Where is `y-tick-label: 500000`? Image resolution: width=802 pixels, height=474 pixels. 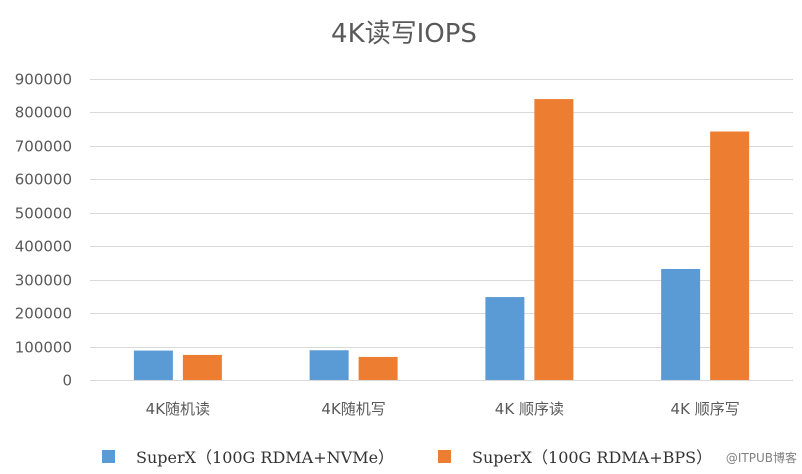
y-tick-label: 500000 is located at coordinates (43, 214).